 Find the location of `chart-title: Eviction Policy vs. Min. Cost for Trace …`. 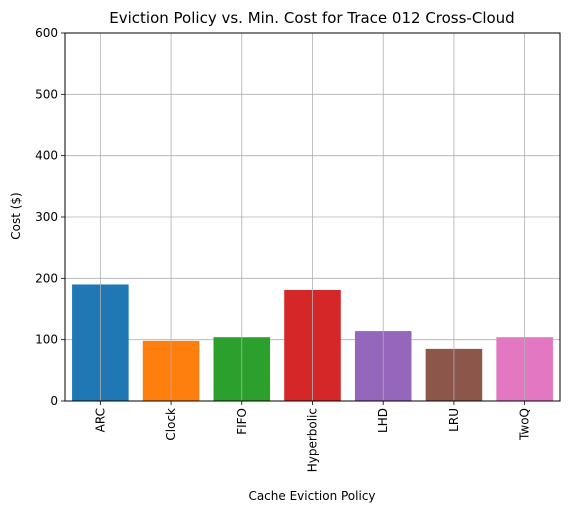

chart-title: Eviction Policy vs. Min. Cost for Trace … is located at coordinates (311, 18).